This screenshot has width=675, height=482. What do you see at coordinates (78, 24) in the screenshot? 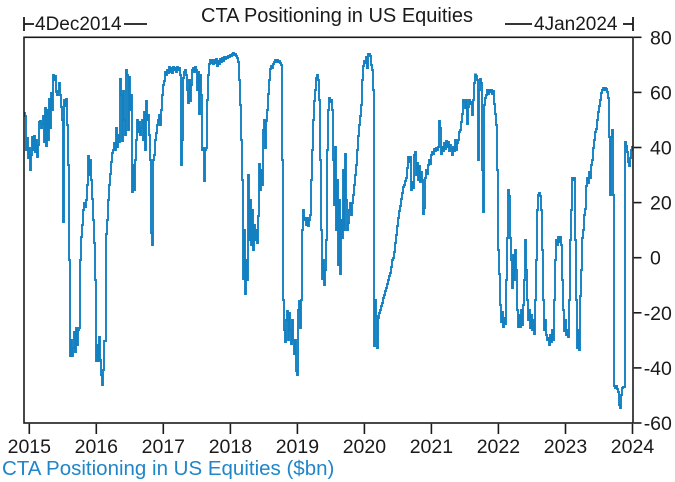
I see `svg-text: 4Dec2014` at bounding box center [78, 24].